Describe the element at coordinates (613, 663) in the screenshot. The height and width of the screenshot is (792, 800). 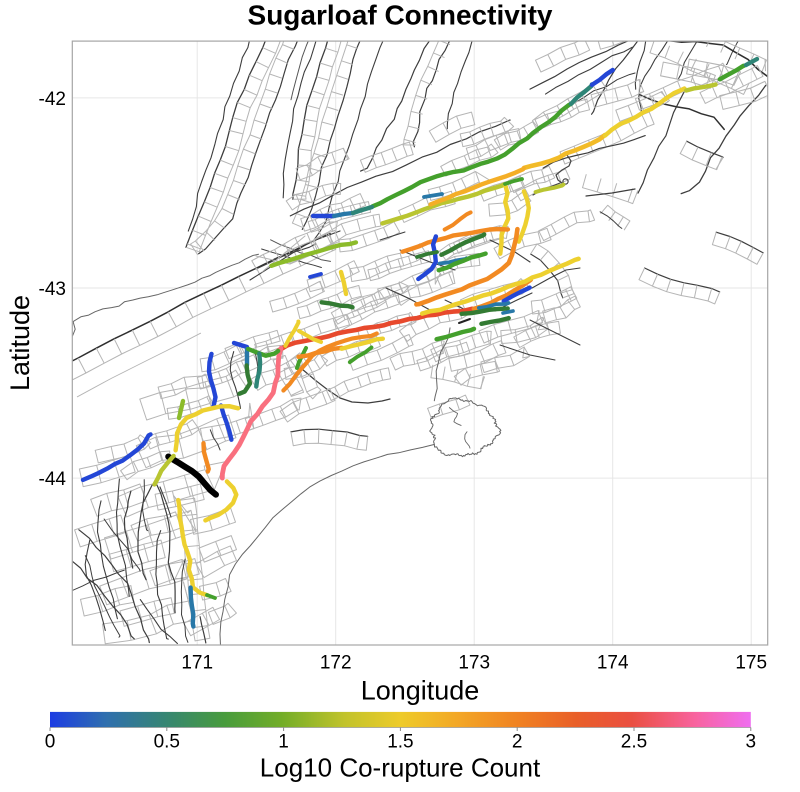
I see `svg-text: 174` at that location.